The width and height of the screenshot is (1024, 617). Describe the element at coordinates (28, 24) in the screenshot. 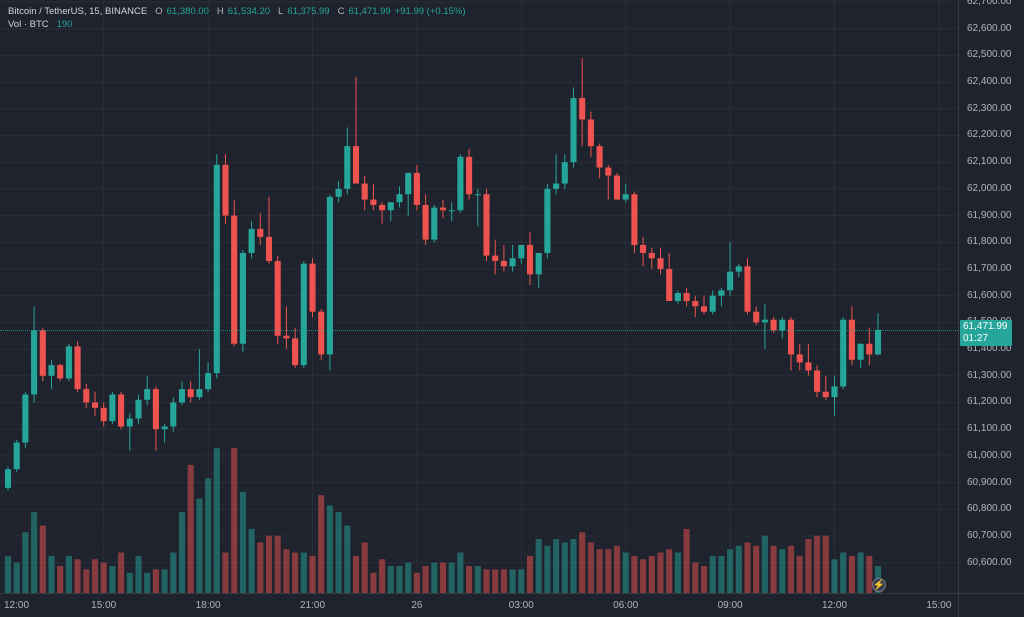

I see `volume-label: Vol · BTC` at that location.